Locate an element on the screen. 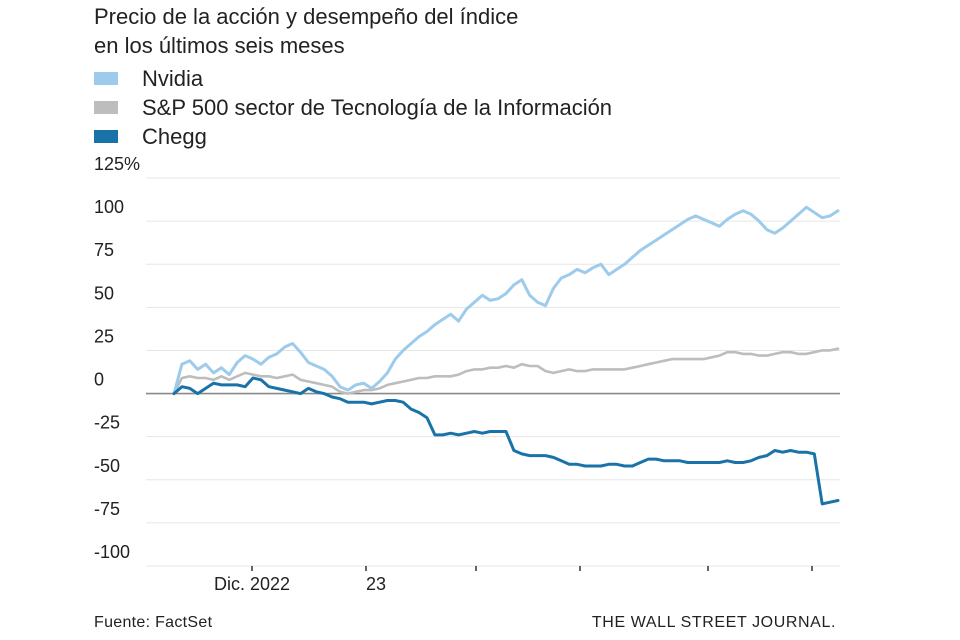 Image resolution: width=960 pixels, height=640 pixels. publisher-credit: THE WALL STREET JOURNAL. is located at coordinates (713, 622).